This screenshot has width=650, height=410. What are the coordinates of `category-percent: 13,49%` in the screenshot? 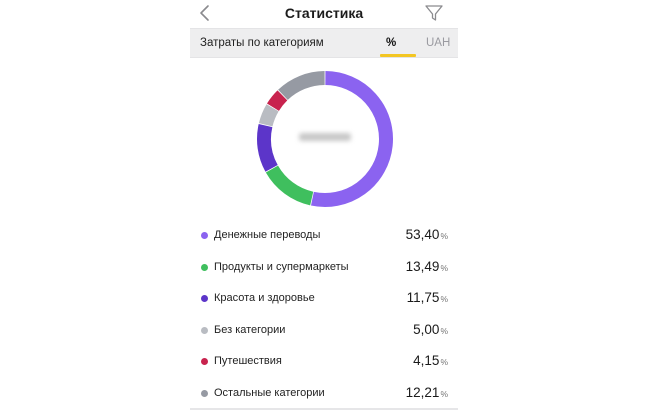 It's located at (426, 266).